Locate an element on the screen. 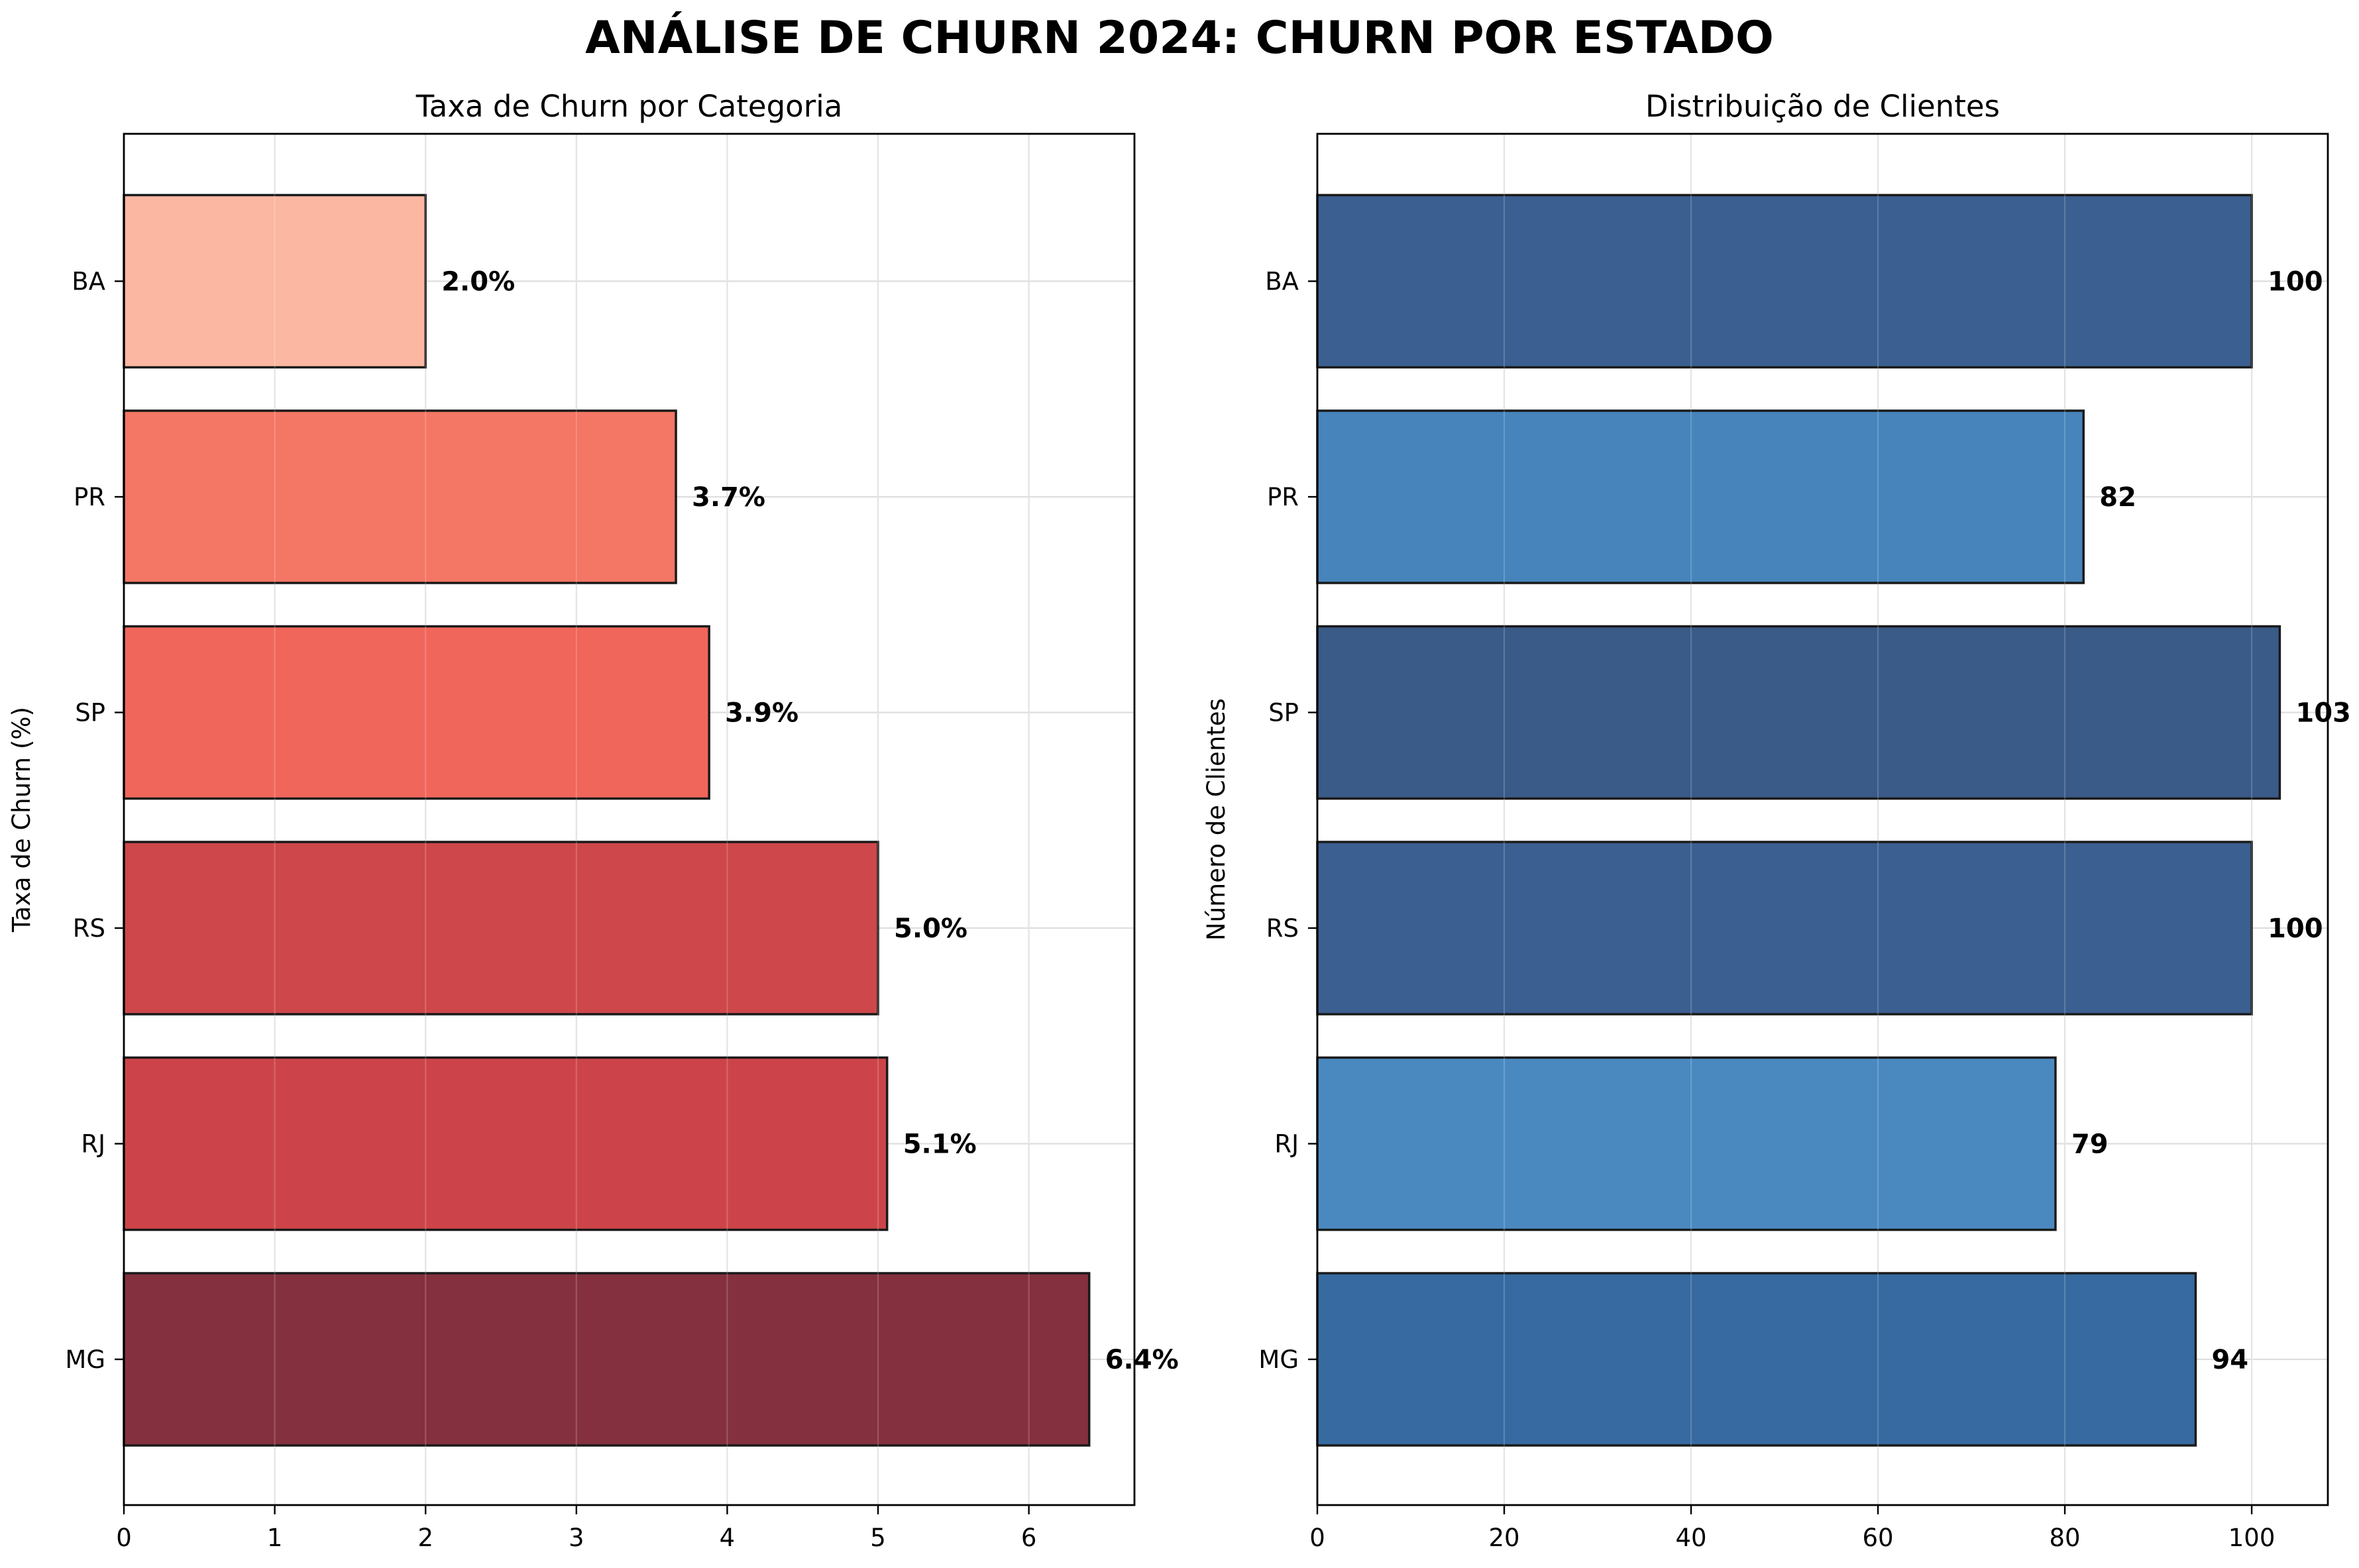 This screenshot has width=2359, height=1568. value-label-PR: 3.7% is located at coordinates (728, 497).